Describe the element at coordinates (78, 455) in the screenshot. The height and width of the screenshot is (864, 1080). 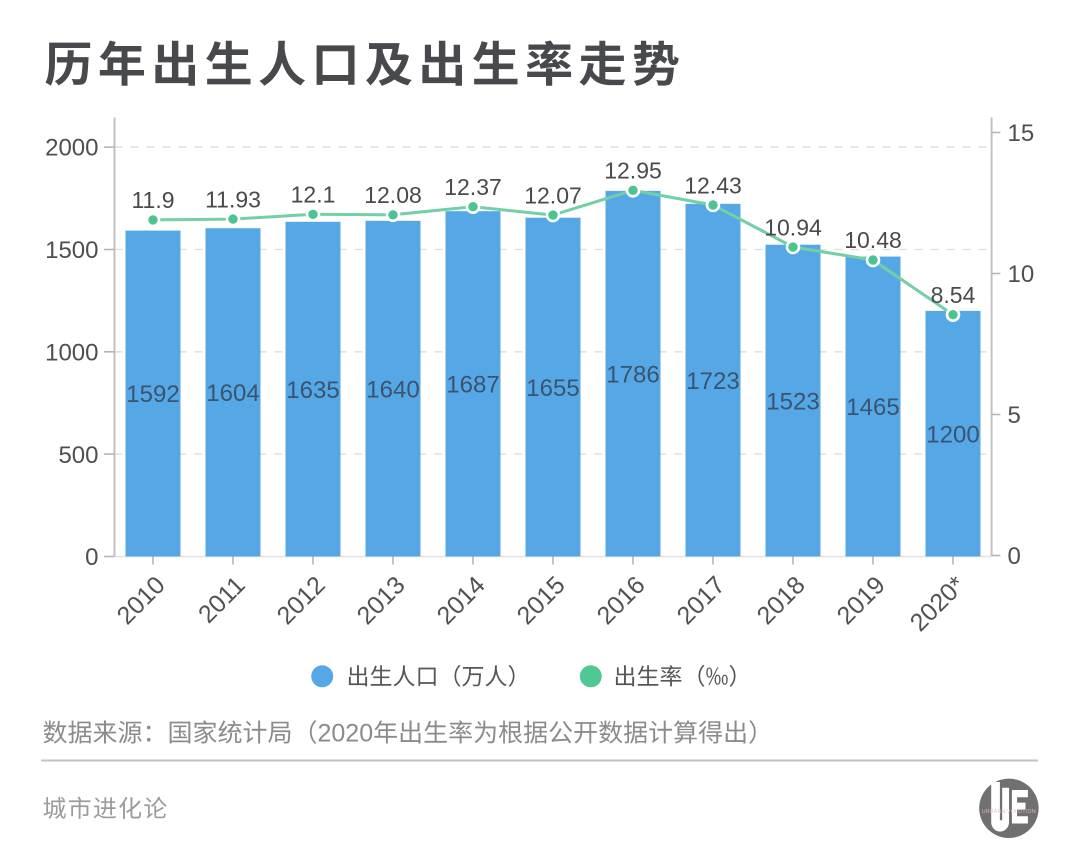
I see `svg-text: 500` at that location.